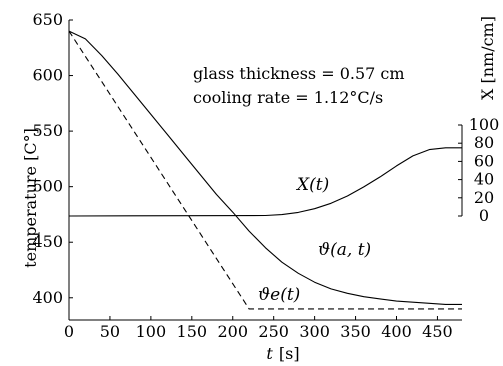 This screenshot has width=503, height=366. I want to click on x-axis-label: t [s], so click(282, 353).